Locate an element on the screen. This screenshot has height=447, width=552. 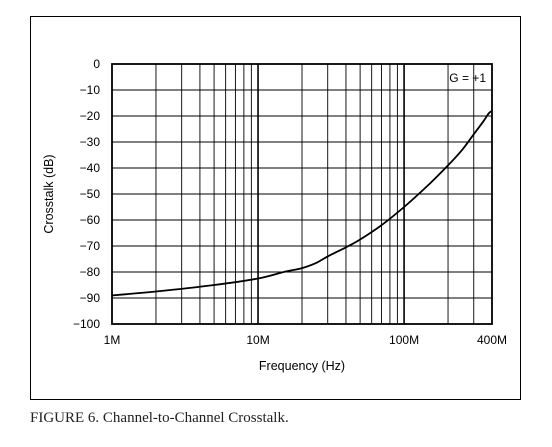
y-tick-label: −30 is located at coordinates (90, 142).